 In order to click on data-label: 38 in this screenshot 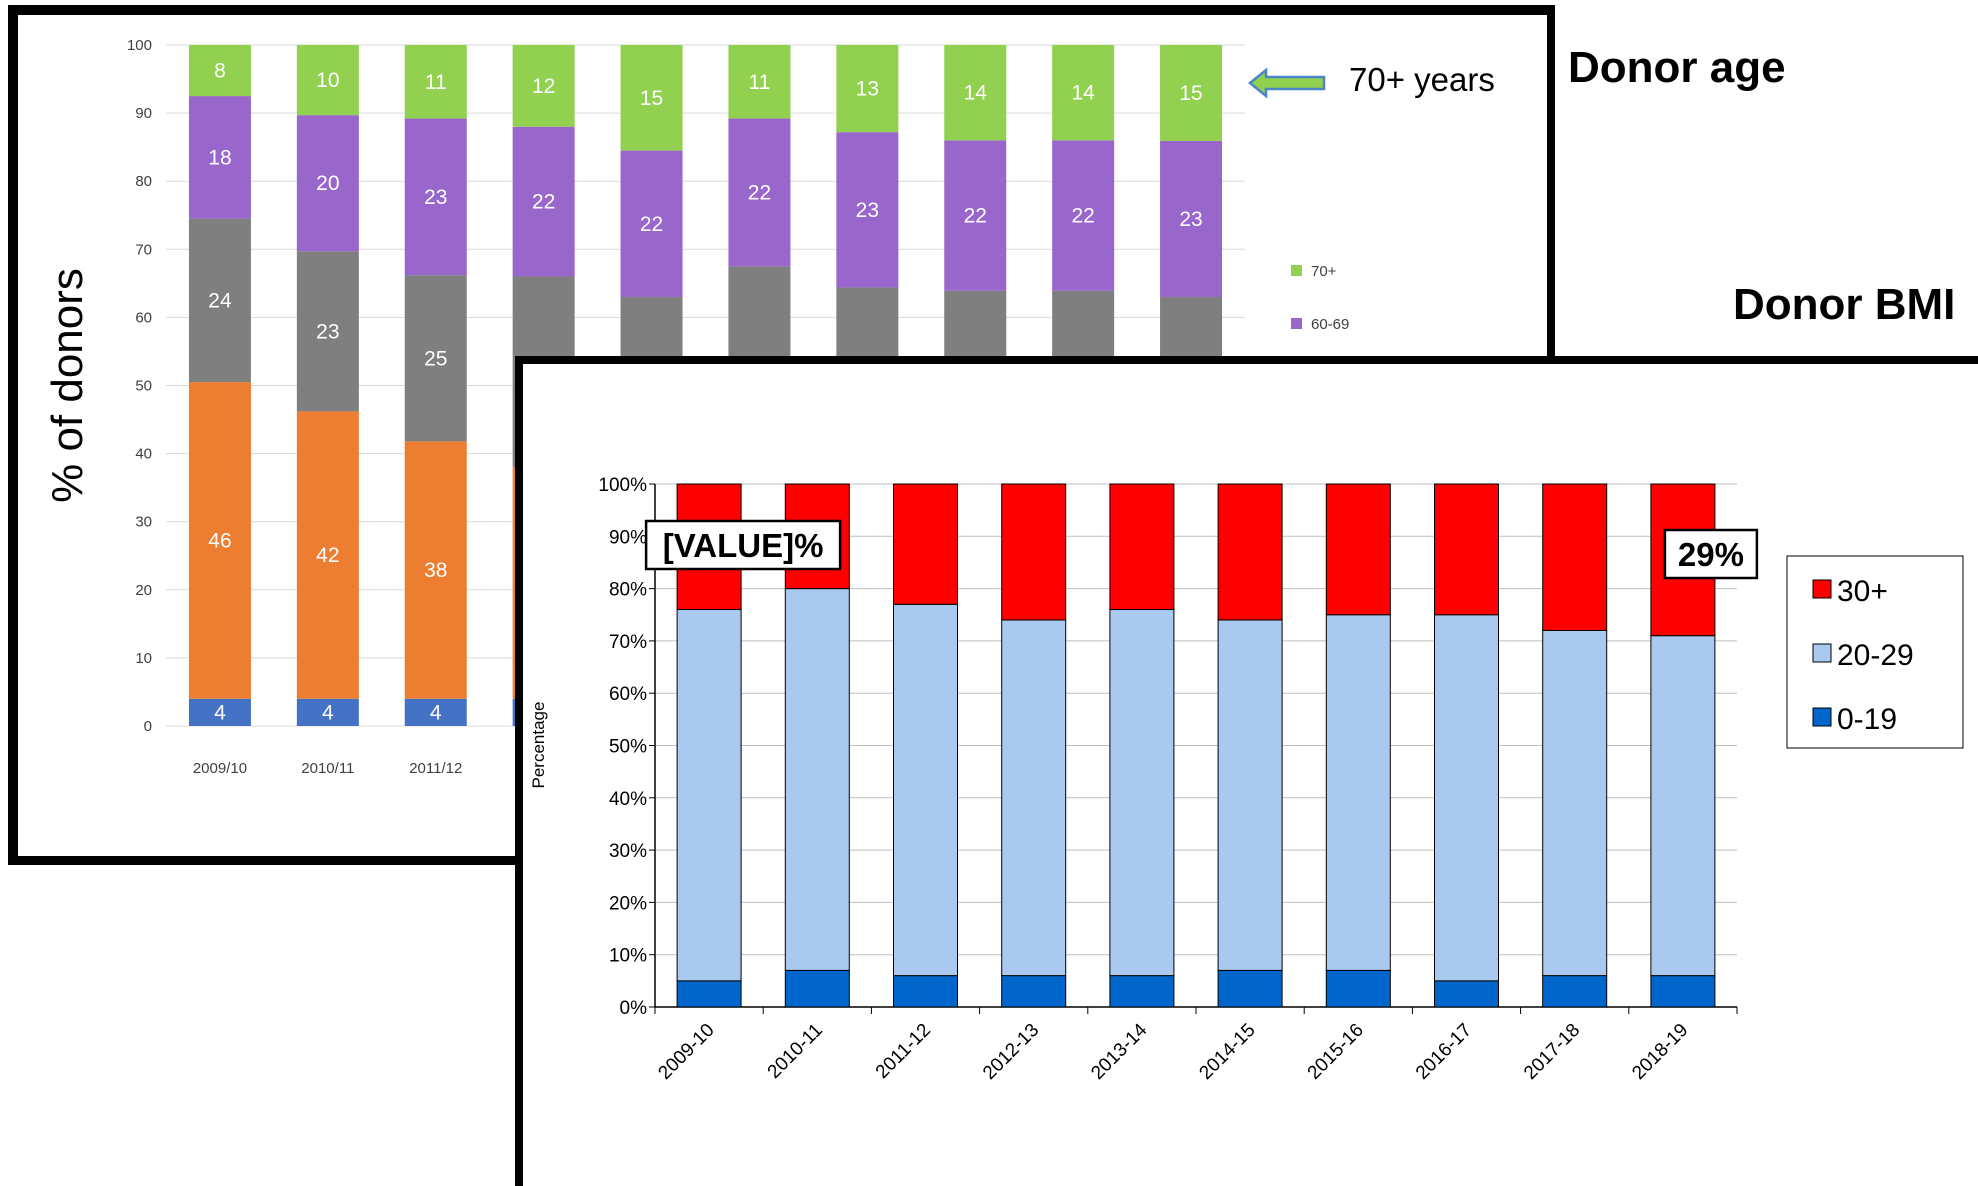, I will do `click(435, 570)`.